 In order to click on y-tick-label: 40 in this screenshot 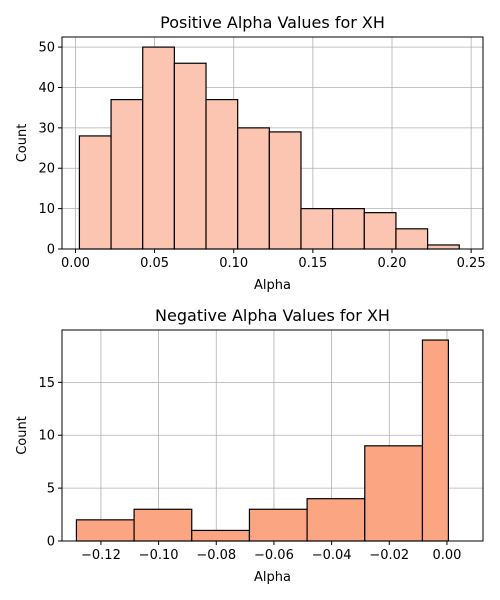, I will do `click(46, 88)`.